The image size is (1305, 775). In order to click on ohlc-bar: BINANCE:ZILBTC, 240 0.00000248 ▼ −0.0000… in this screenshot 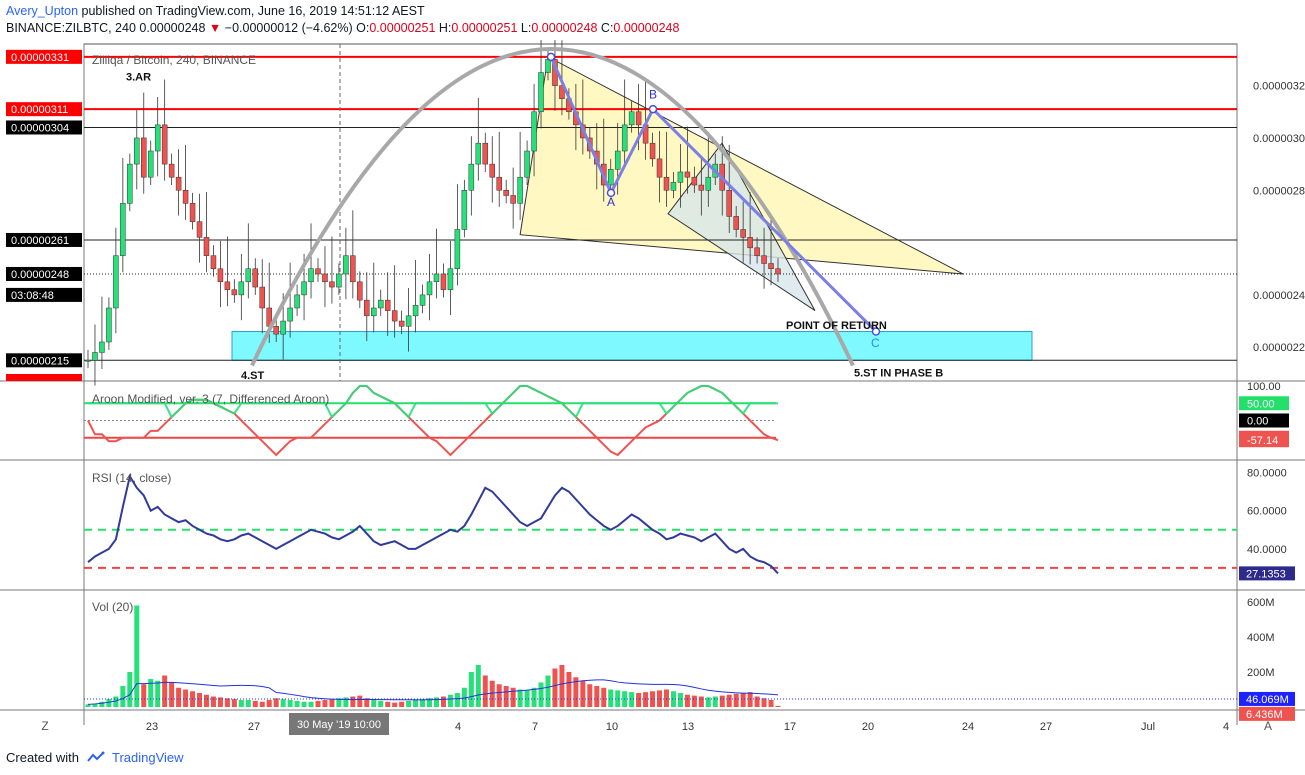, I will do `click(342, 28)`.